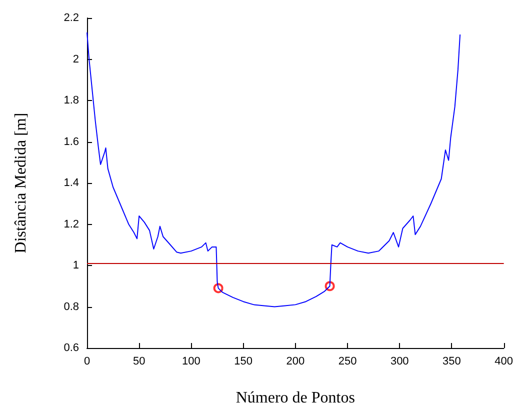 The width and height of the screenshot is (516, 415). What do you see at coordinates (295, 362) in the screenshot?
I see `x-tick-label: 200` at bounding box center [295, 362].